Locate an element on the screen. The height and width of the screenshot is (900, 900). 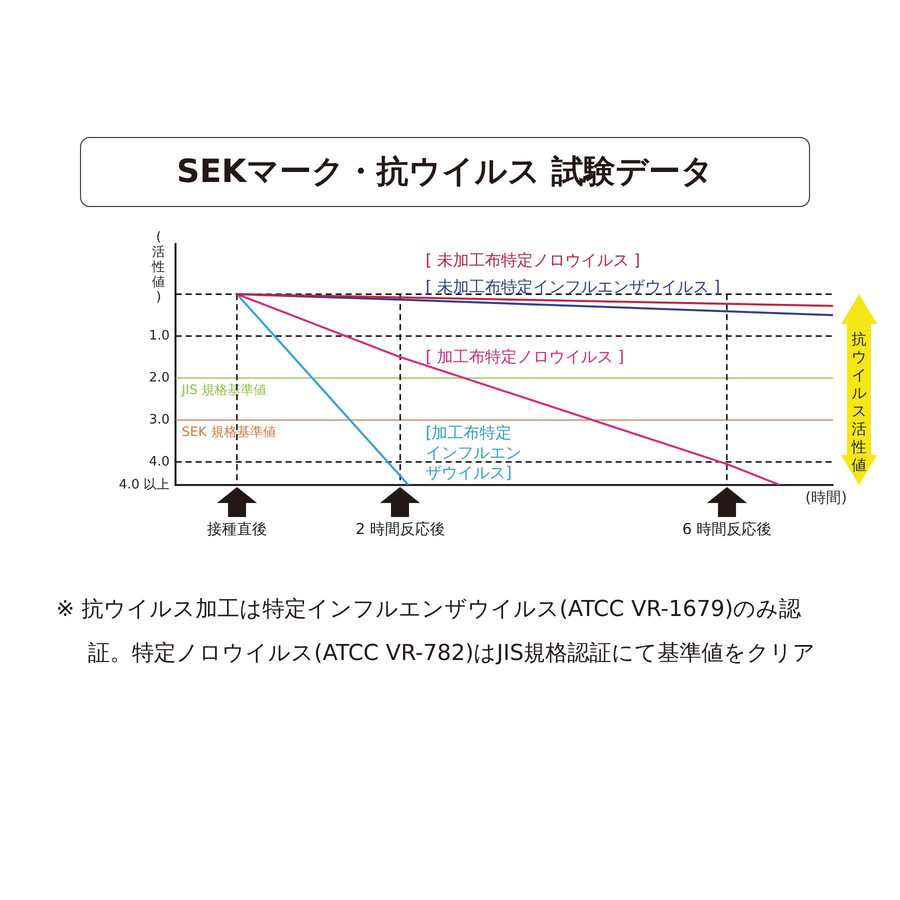
series-label: [ 未加工布特定ノロウイルス ] is located at coordinates (532, 260).